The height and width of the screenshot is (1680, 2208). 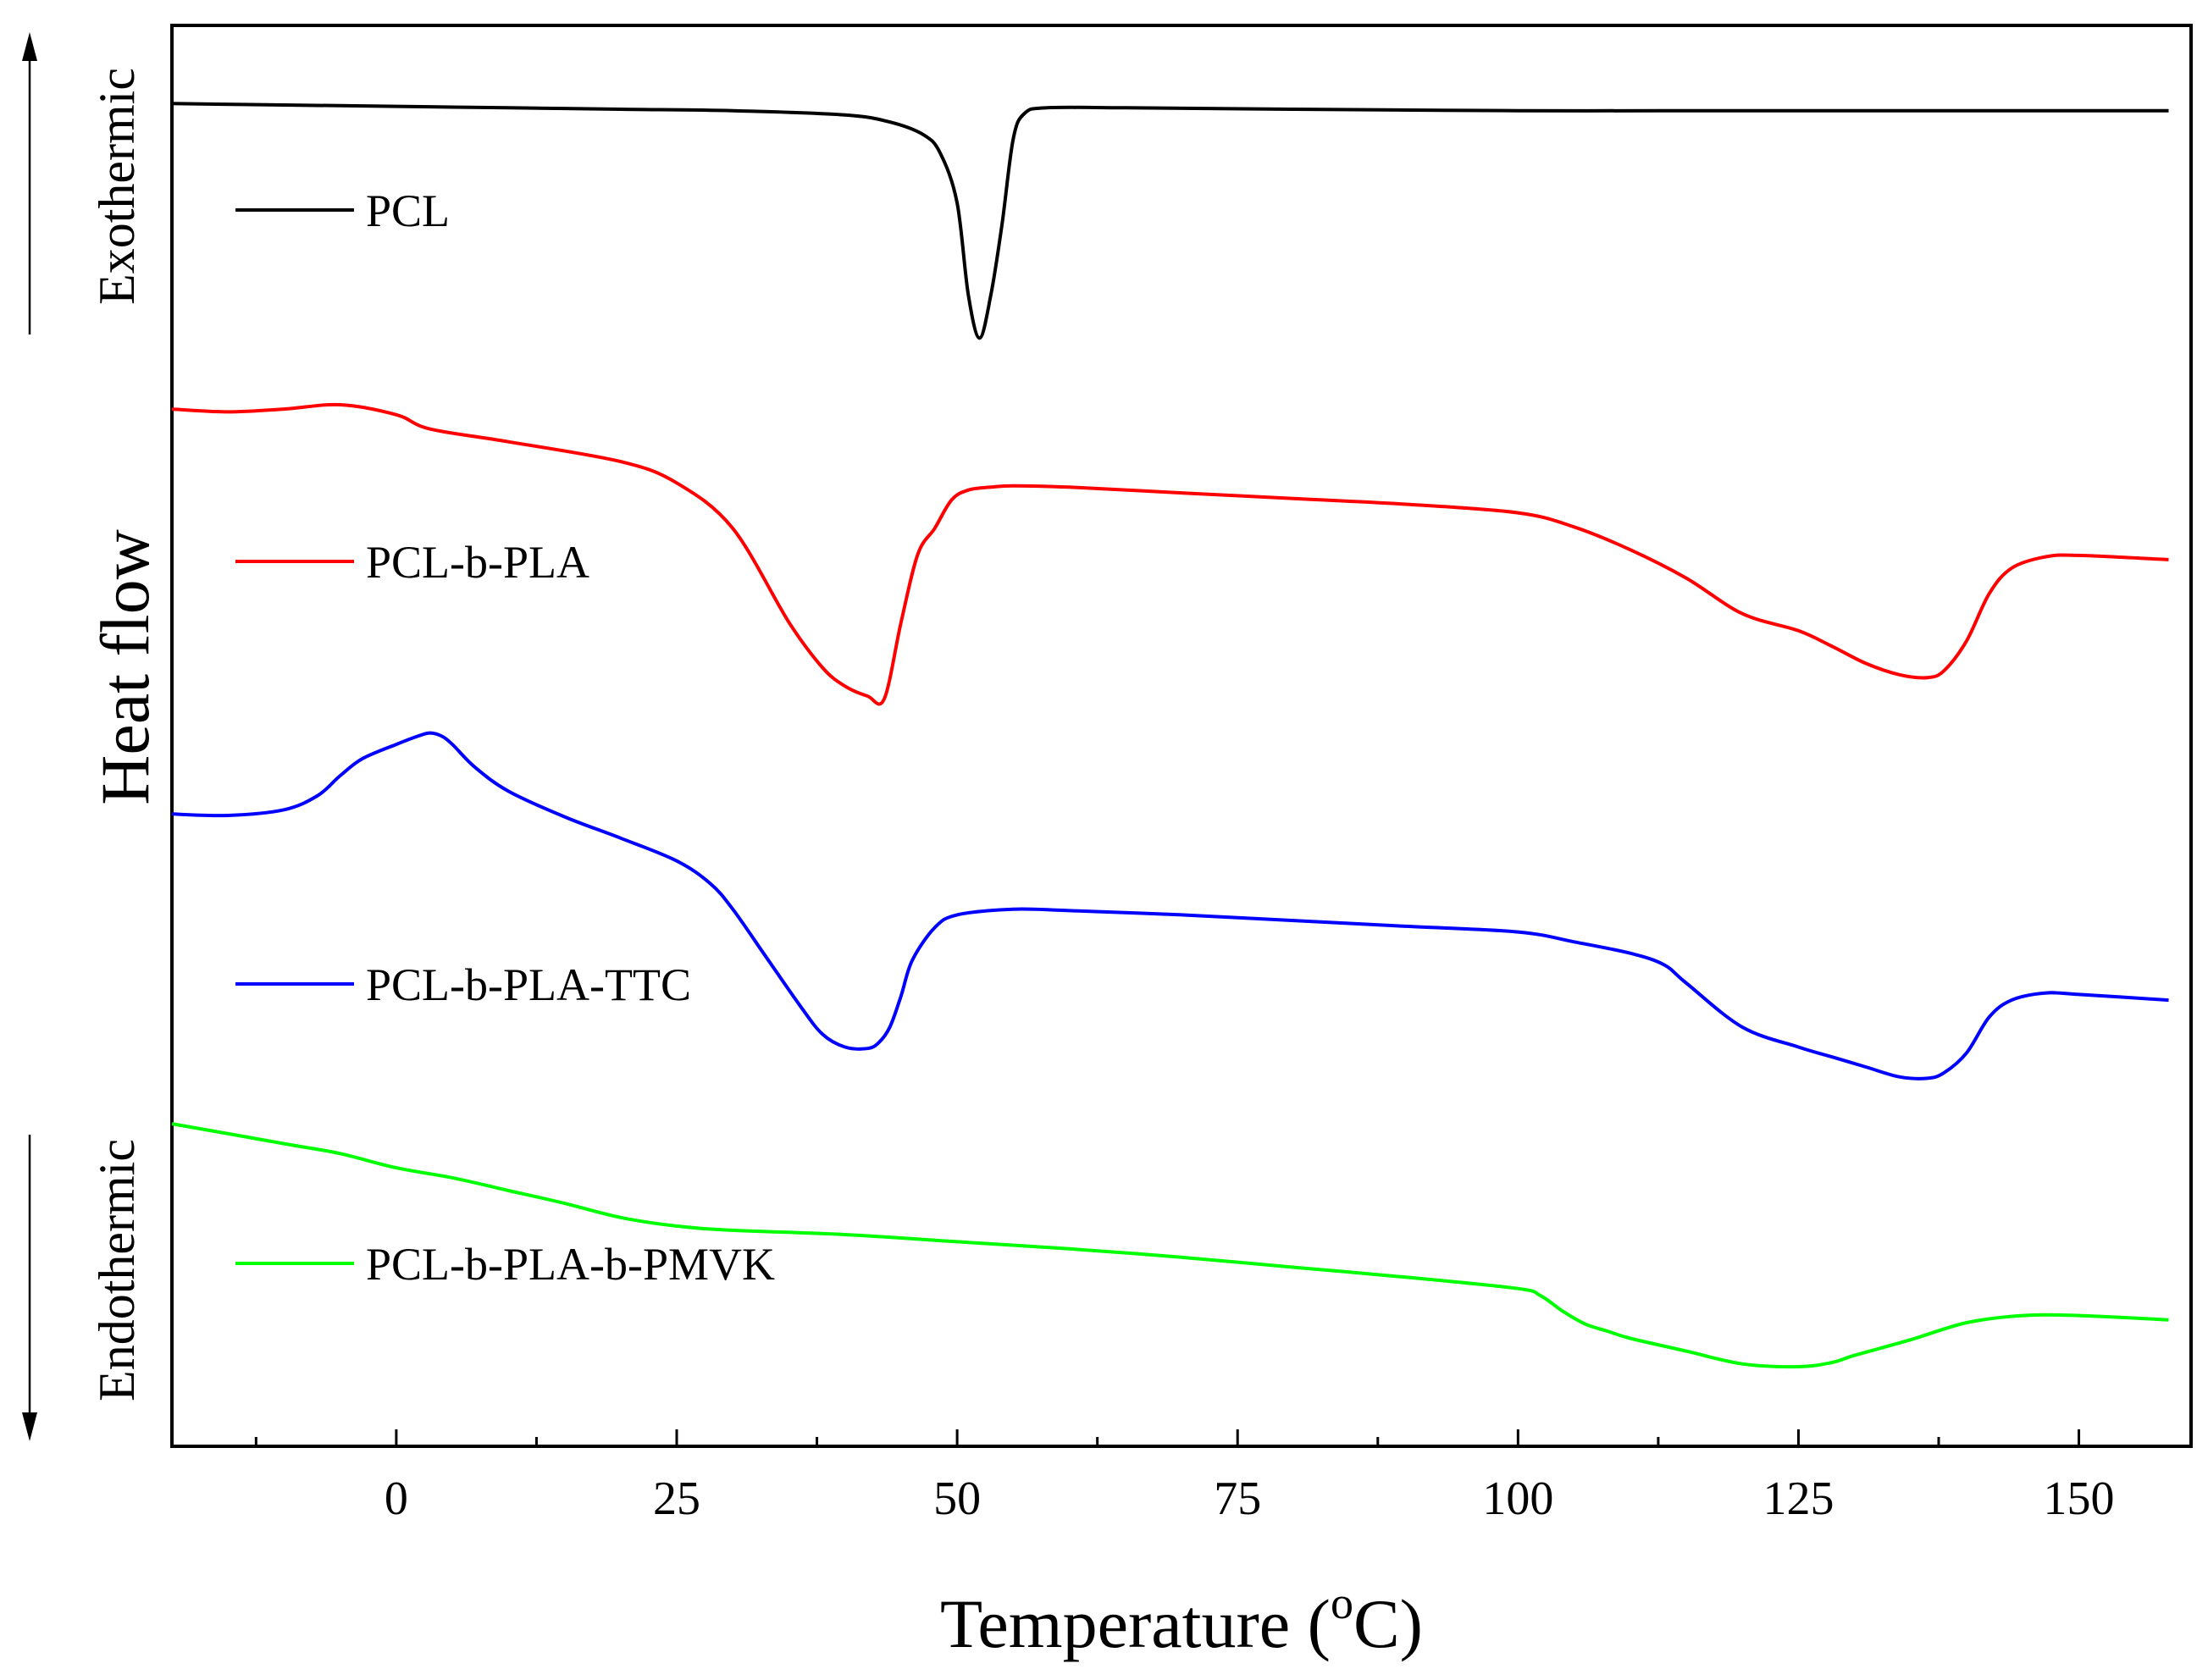 I want to click on x-axis-title: Temperature (oC), so click(x=1181, y=1620).